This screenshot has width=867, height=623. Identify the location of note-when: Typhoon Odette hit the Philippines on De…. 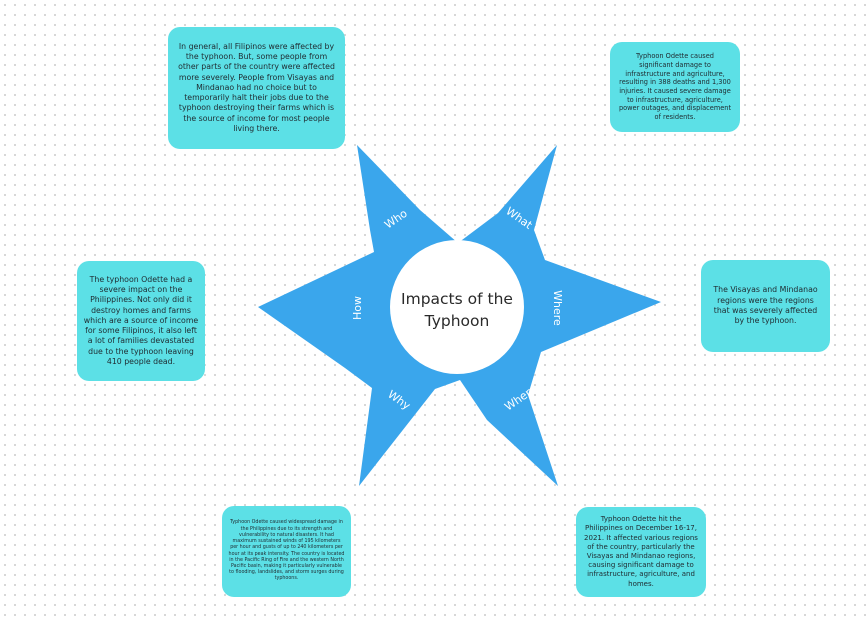
(641, 552).